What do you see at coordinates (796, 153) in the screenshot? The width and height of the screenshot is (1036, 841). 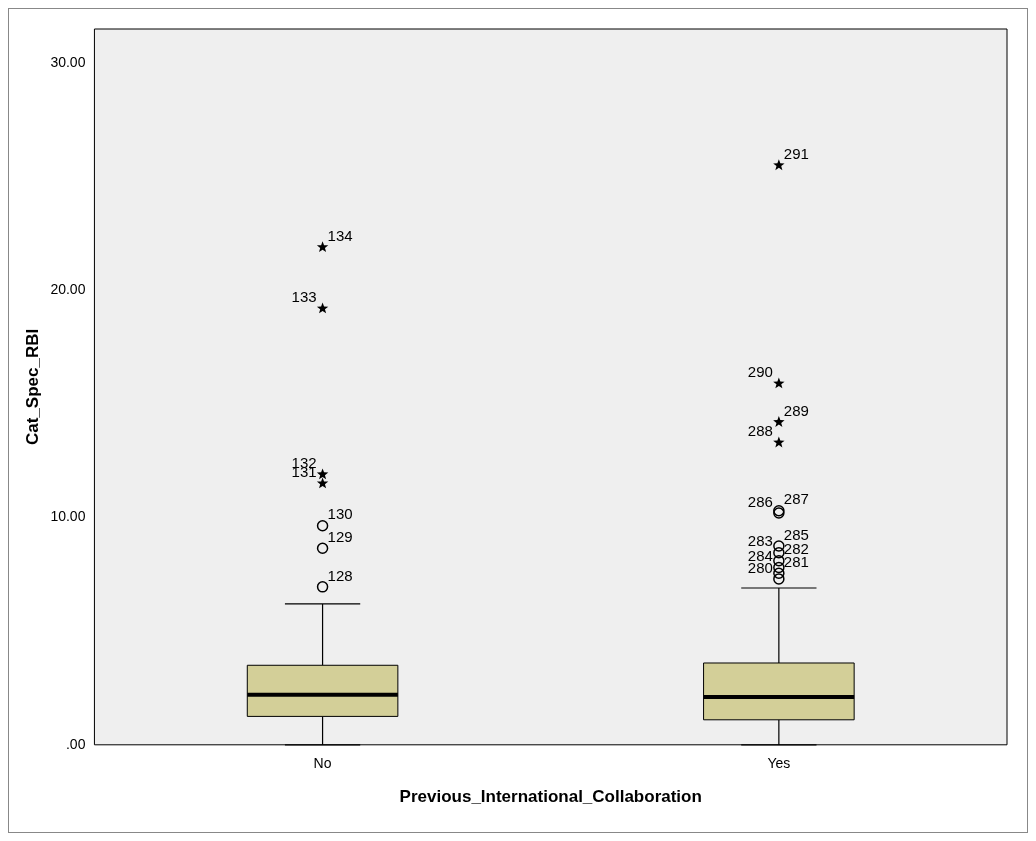 I see `annotation: 291` at bounding box center [796, 153].